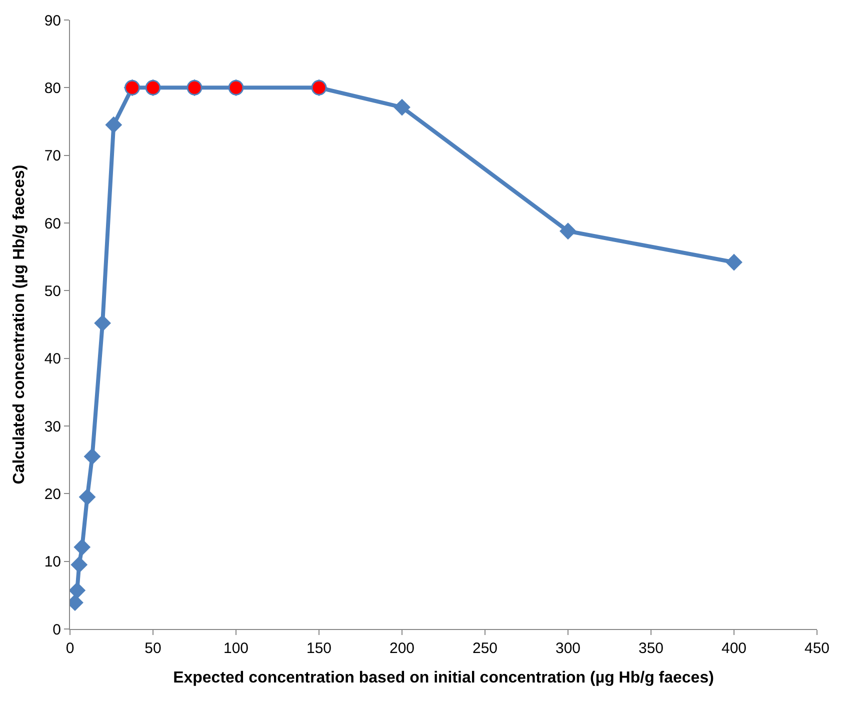 Image resolution: width=842 pixels, height=709 pixels. Describe the element at coordinates (52, 291) in the screenshot. I see `y-tick-label: 50` at that location.